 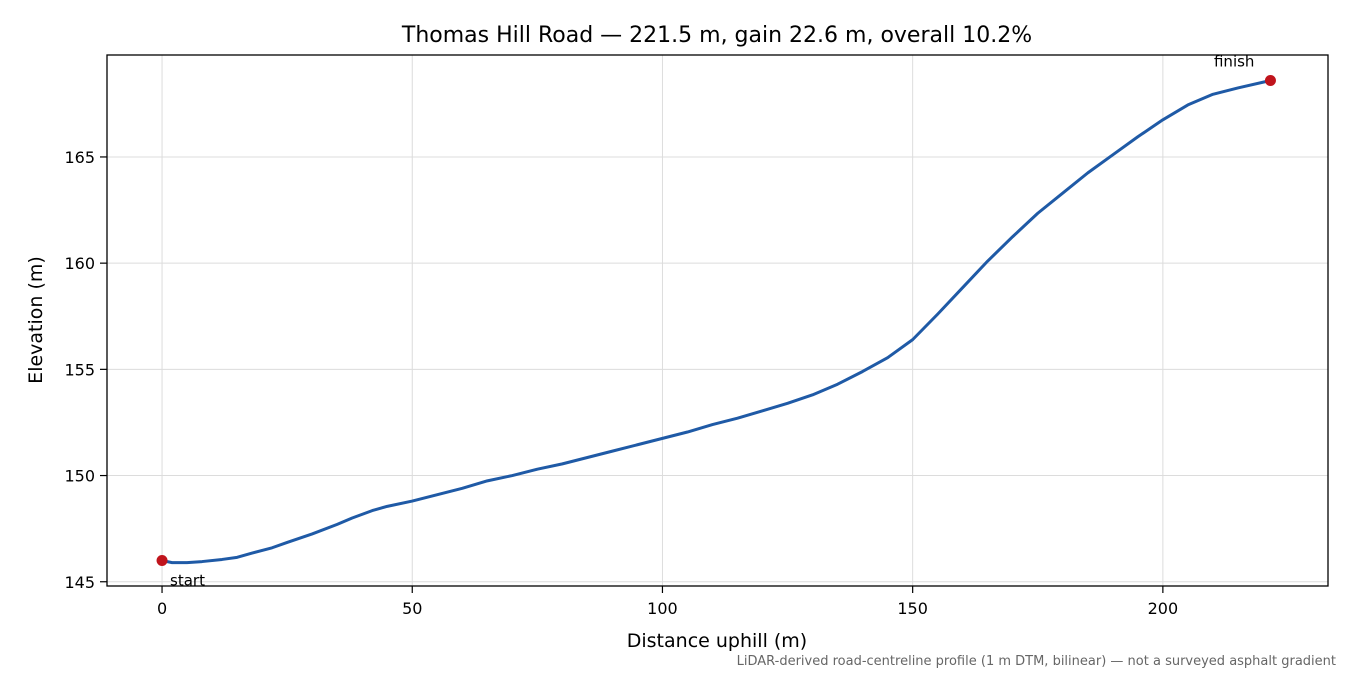 What do you see at coordinates (79, 369) in the screenshot?
I see `y-tick-label-2: 155` at bounding box center [79, 369].